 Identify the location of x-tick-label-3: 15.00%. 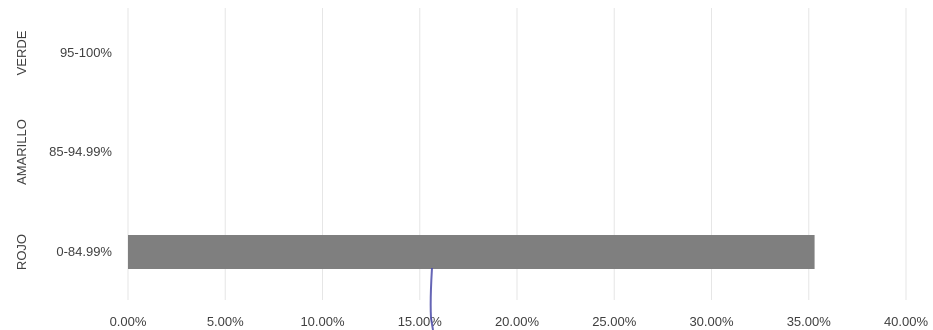
(420, 321).